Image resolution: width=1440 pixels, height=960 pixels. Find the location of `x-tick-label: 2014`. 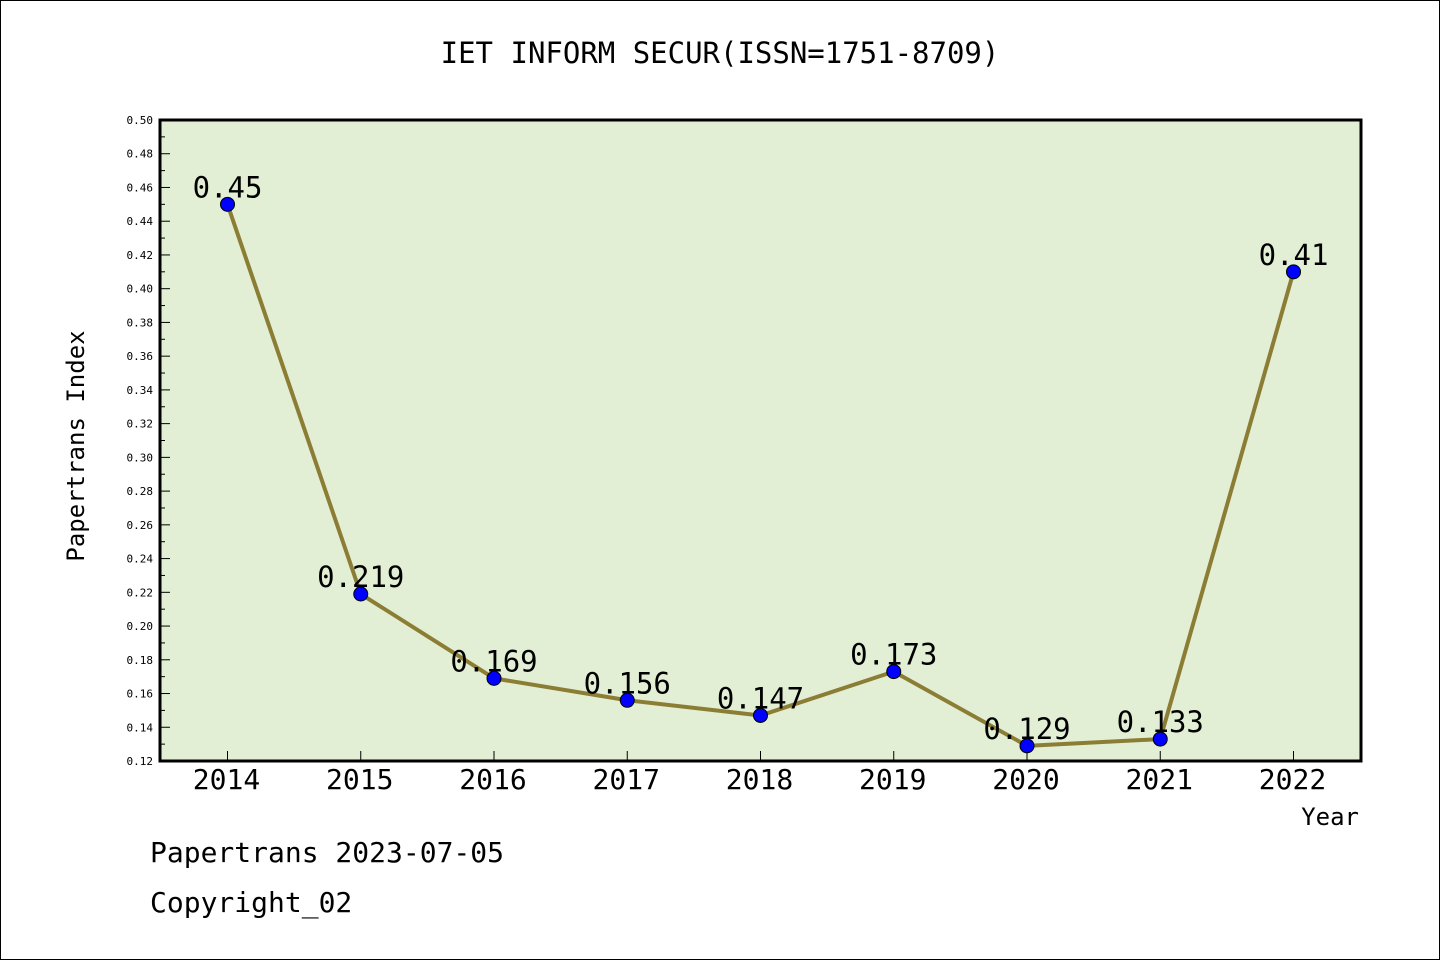

x-tick-label: 2014 is located at coordinates (226, 779).